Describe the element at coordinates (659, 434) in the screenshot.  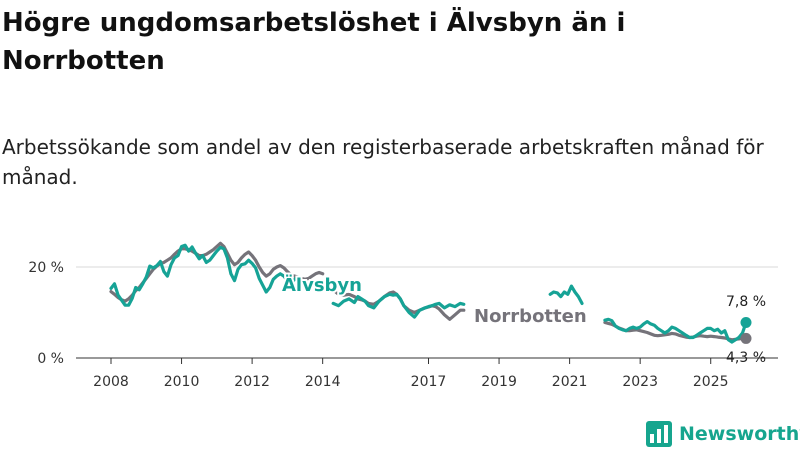
I see `newsworthy-bar-chart-icon` at that location.